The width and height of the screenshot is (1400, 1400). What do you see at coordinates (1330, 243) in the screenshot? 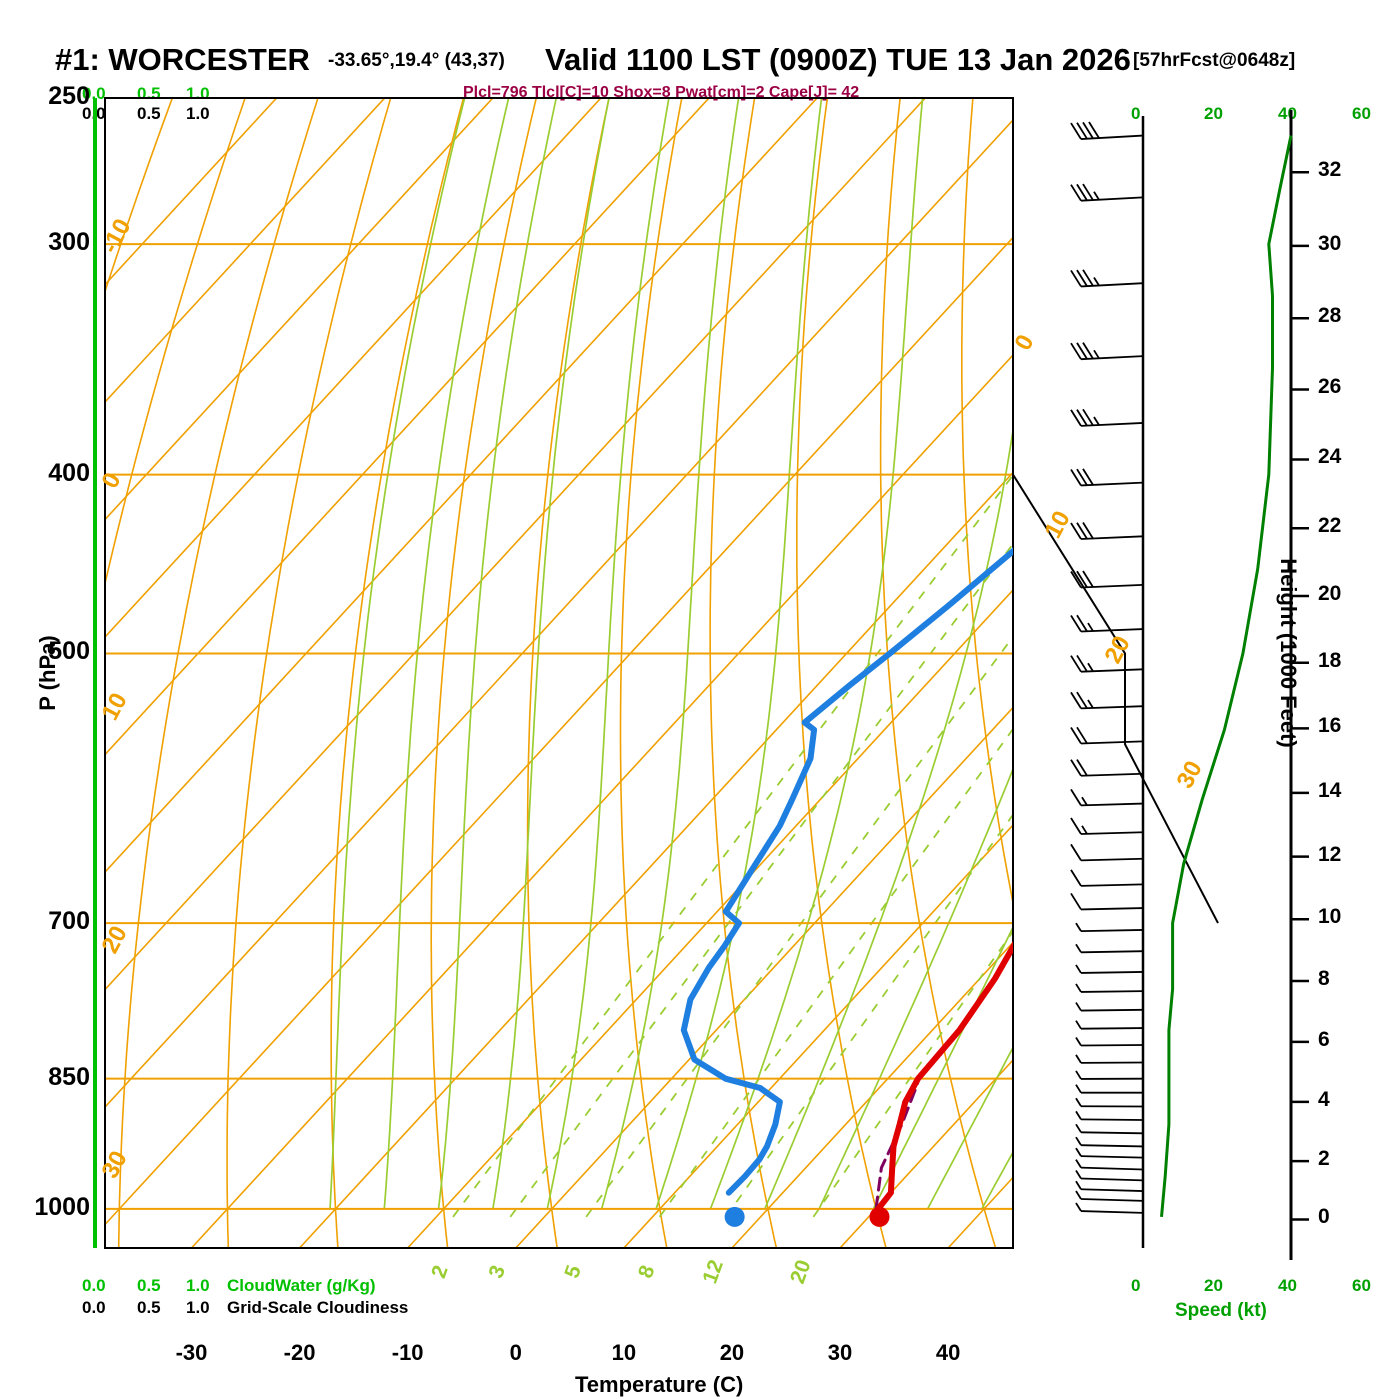
I see `height-tick-30: 30` at bounding box center [1330, 243].